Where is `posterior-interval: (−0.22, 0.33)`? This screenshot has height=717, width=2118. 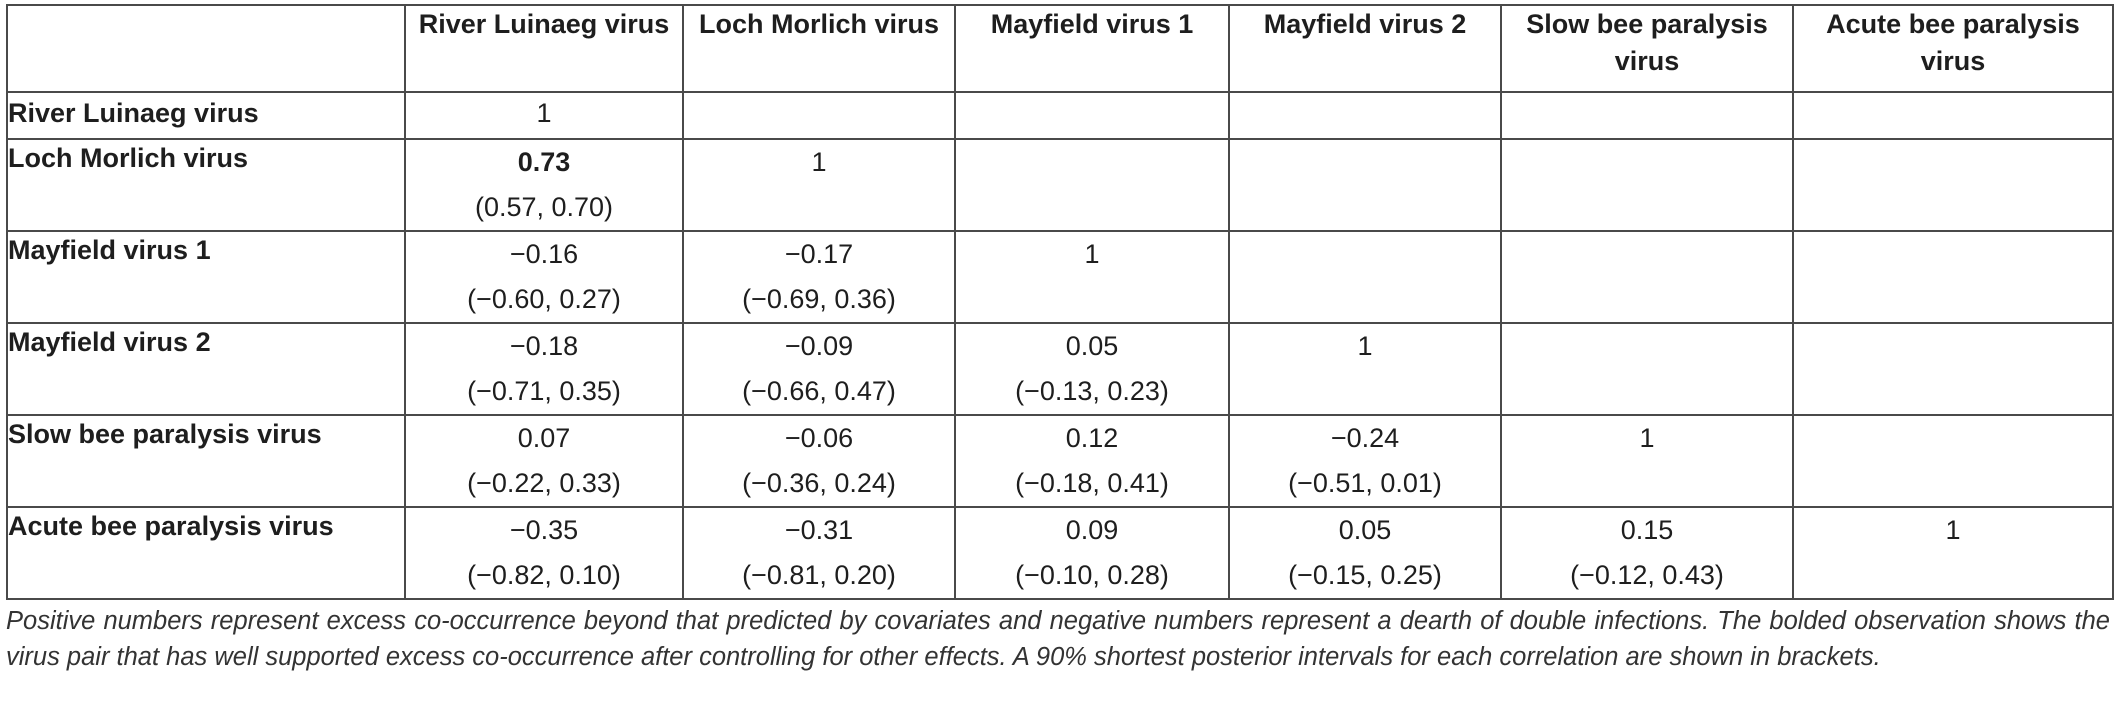 posterior-interval: (−0.22, 0.33) is located at coordinates (544, 483).